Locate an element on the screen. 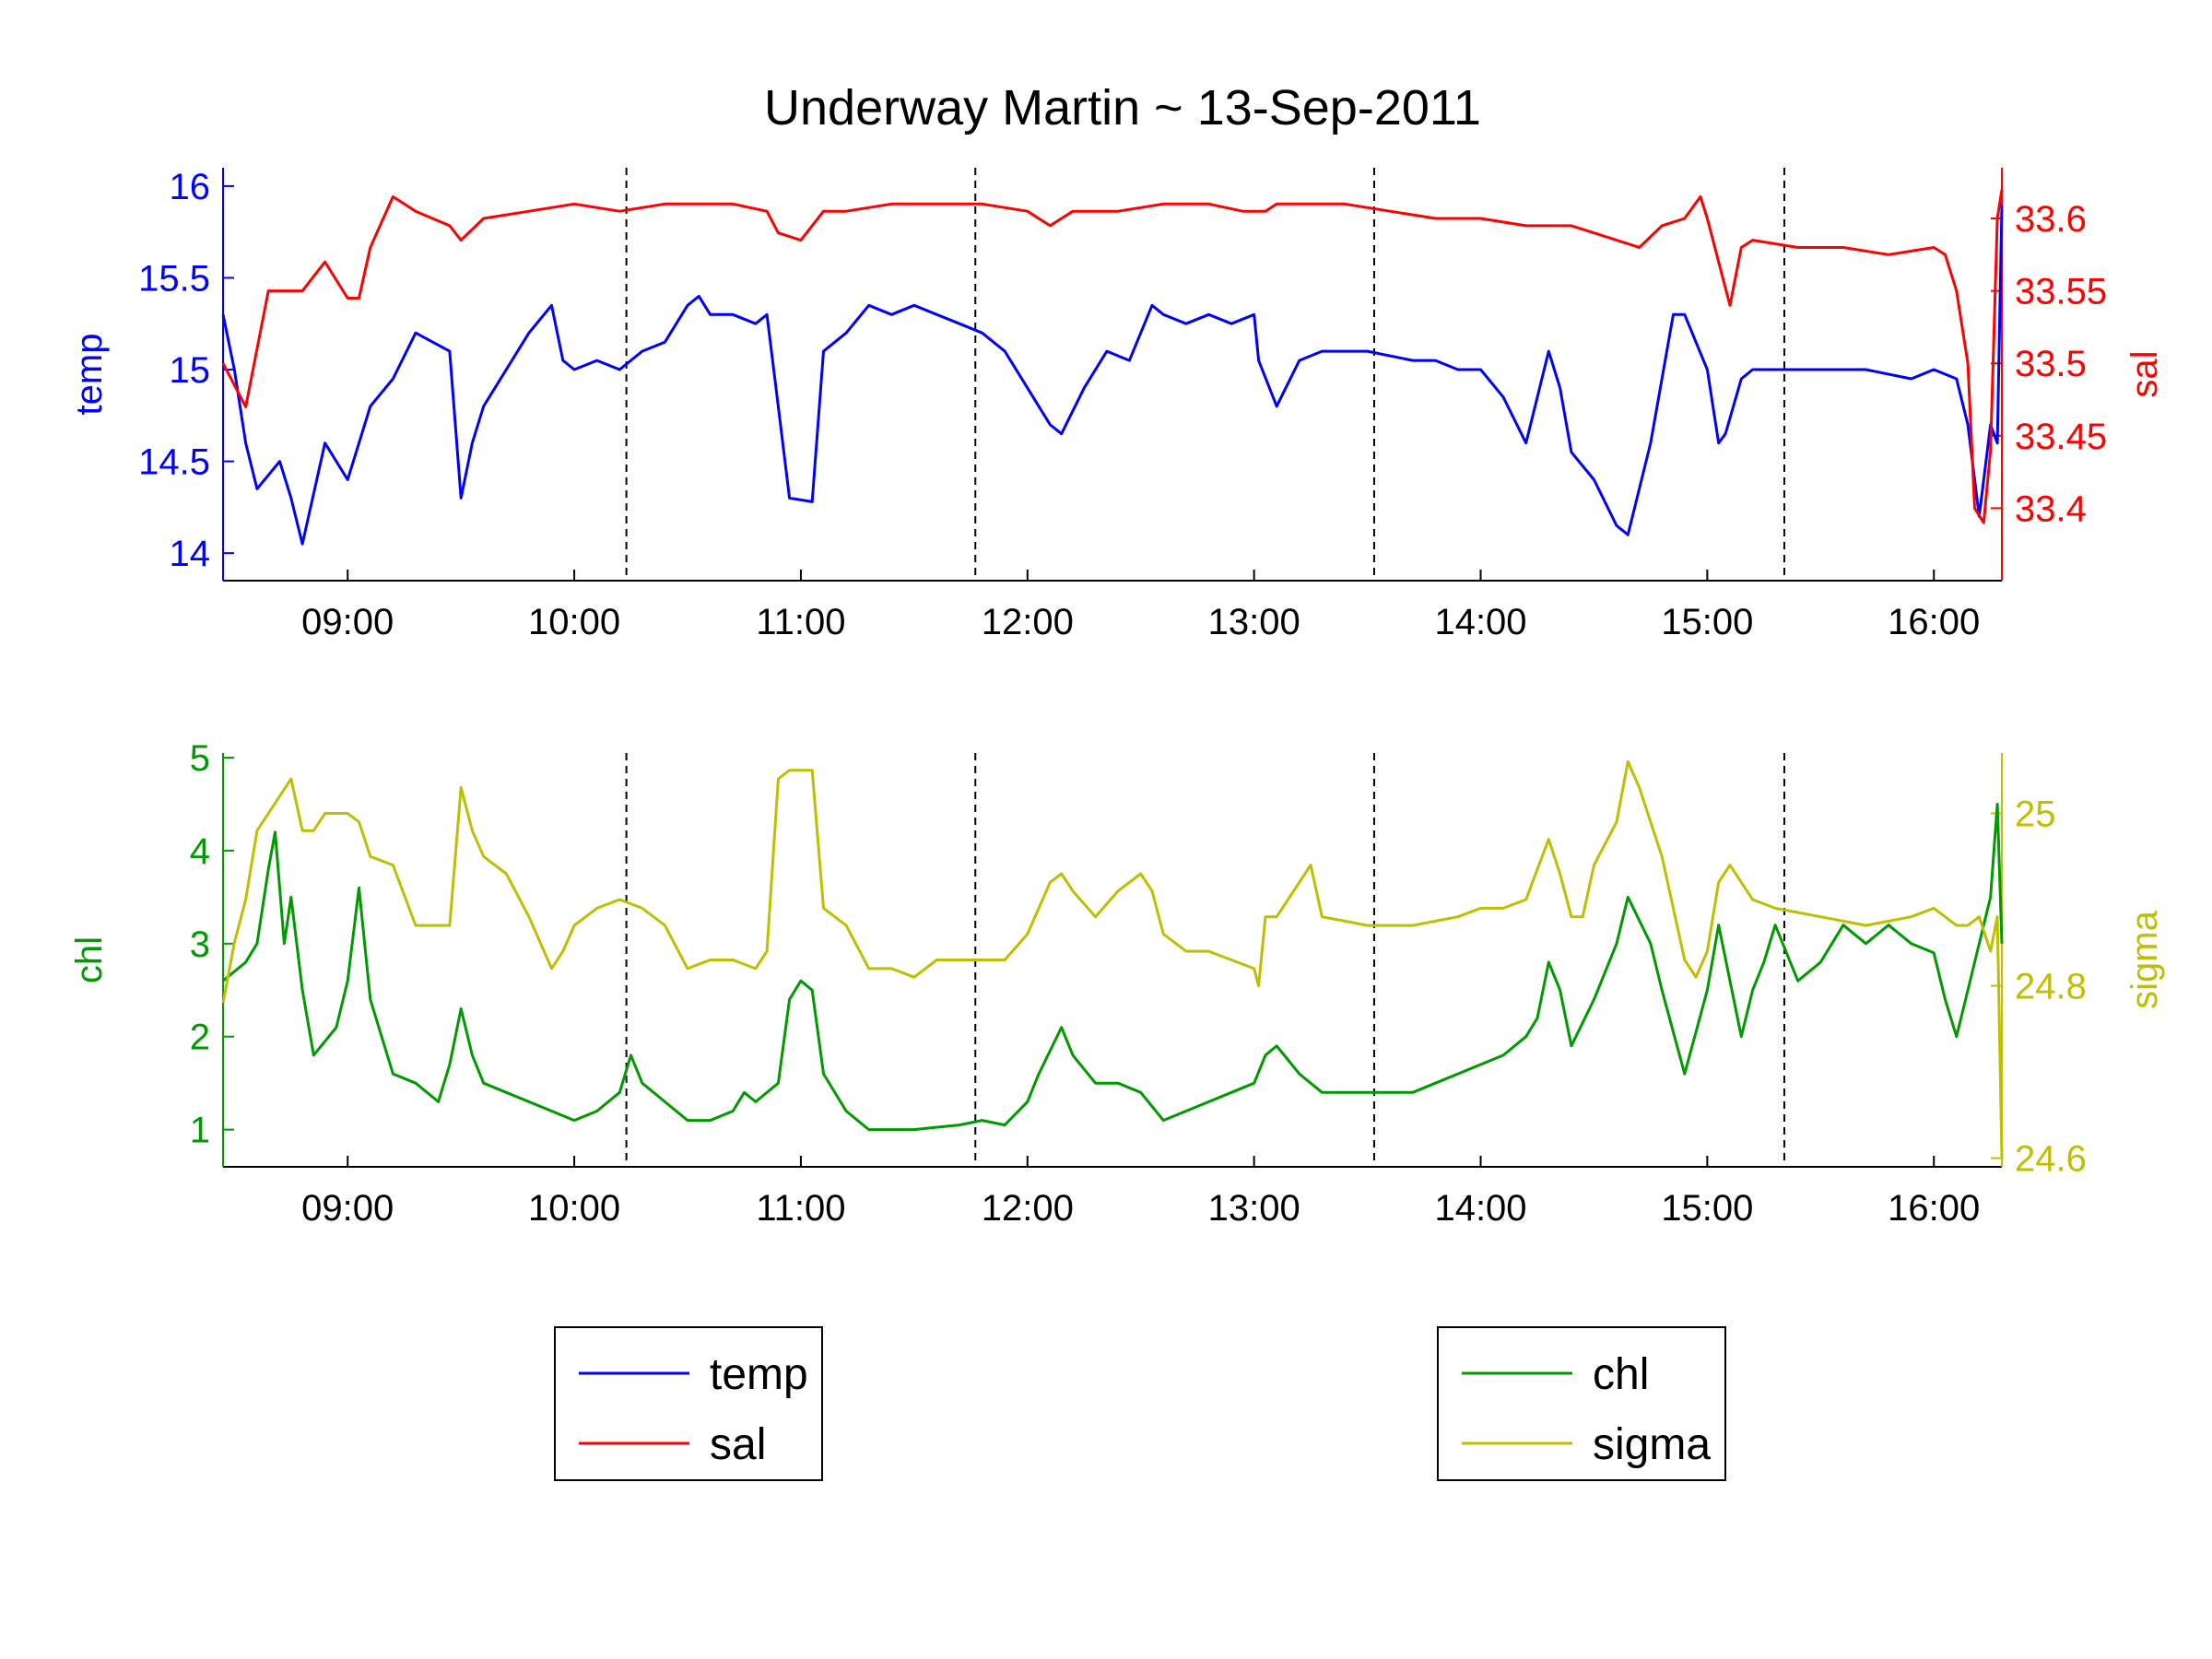 This screenshot has width=2212, height=1659. right-y-tick-label: 33.5 is located at coordinates (2051, 364).